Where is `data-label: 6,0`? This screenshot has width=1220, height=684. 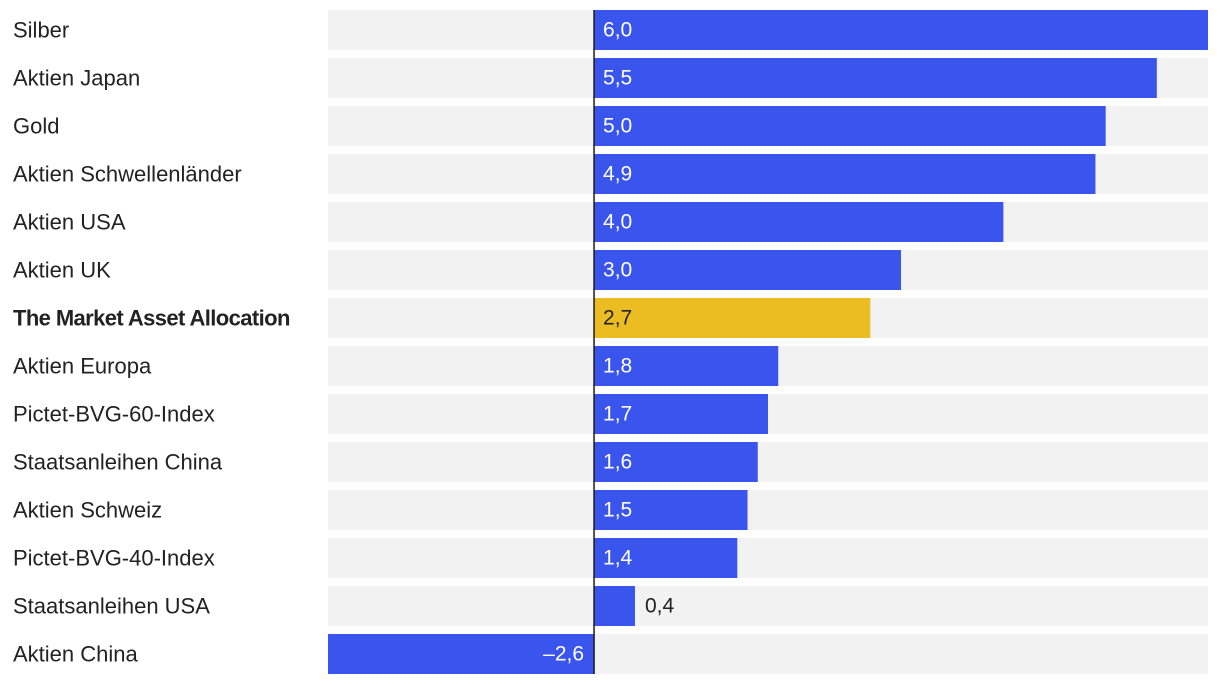
data-label: 6,0 is located at coordinates (617, 30).